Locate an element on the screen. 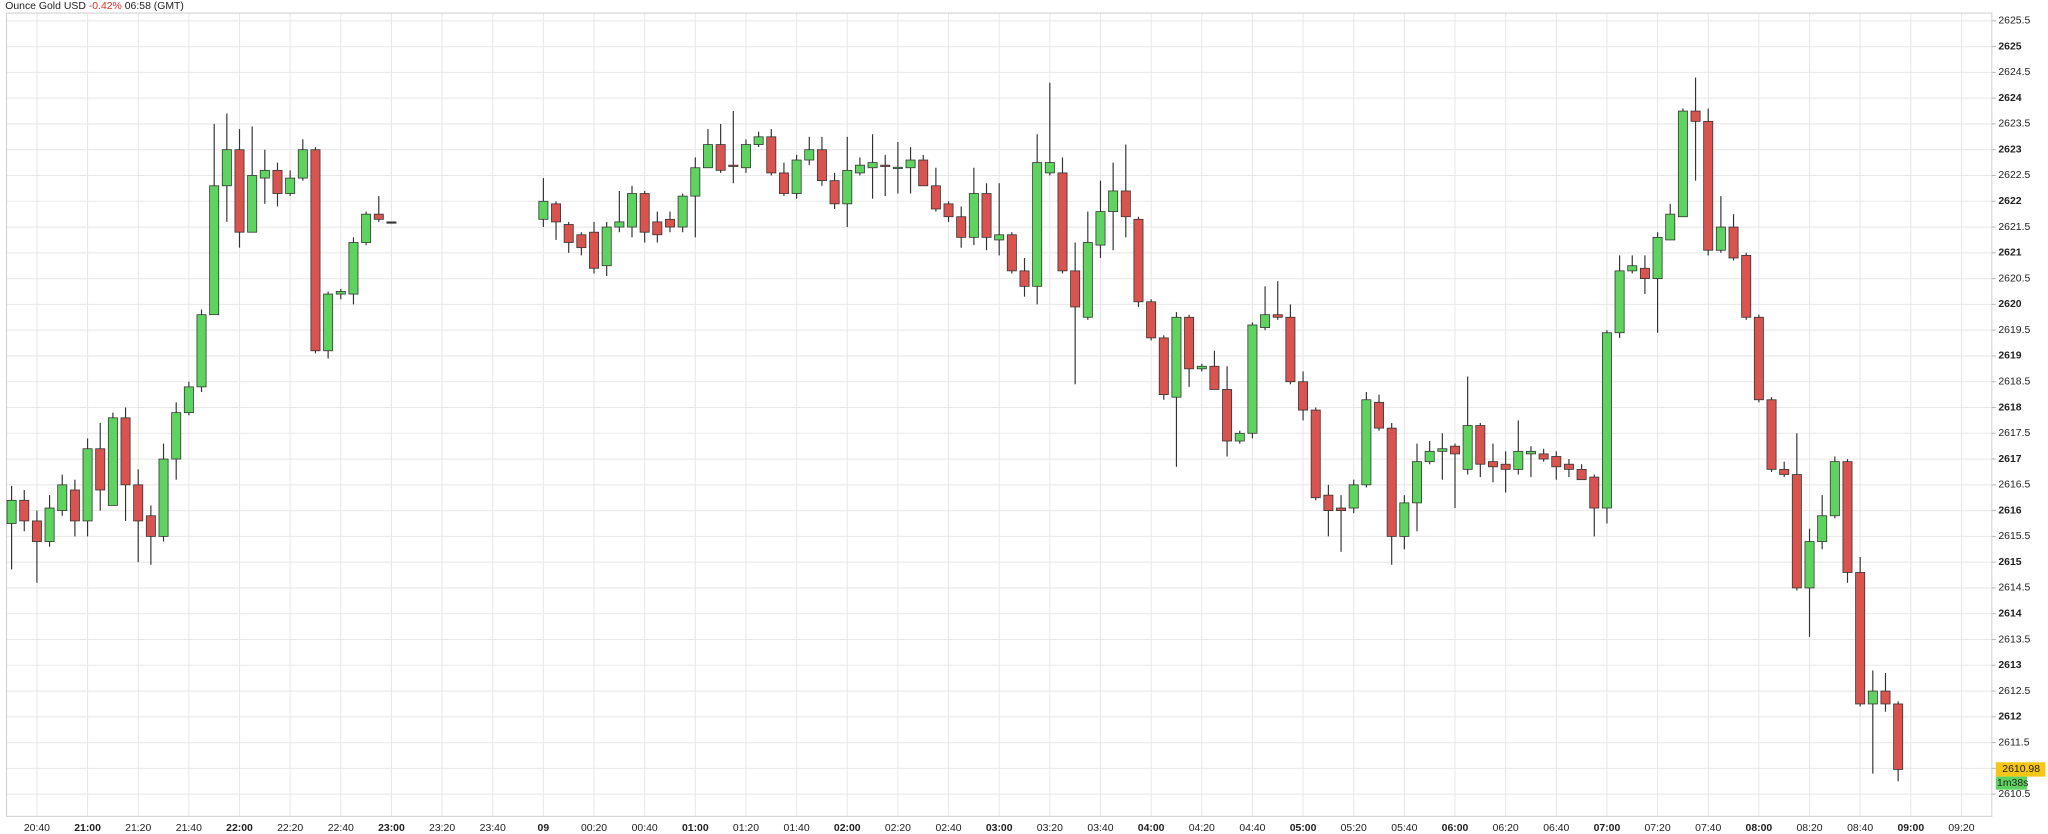 This screenshot has height=834, width=2048. y-tick-label: 2615 is located at coordinates (2009, 562).